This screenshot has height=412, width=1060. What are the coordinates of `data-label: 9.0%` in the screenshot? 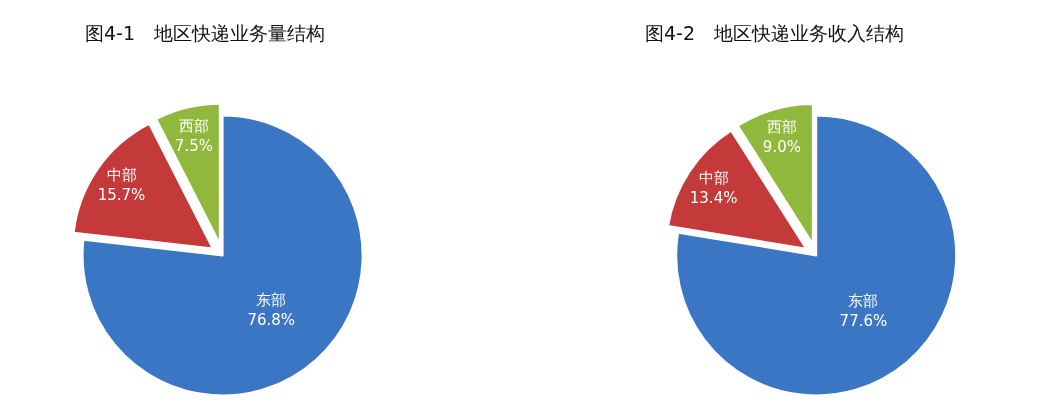 It's located at (781, 147).